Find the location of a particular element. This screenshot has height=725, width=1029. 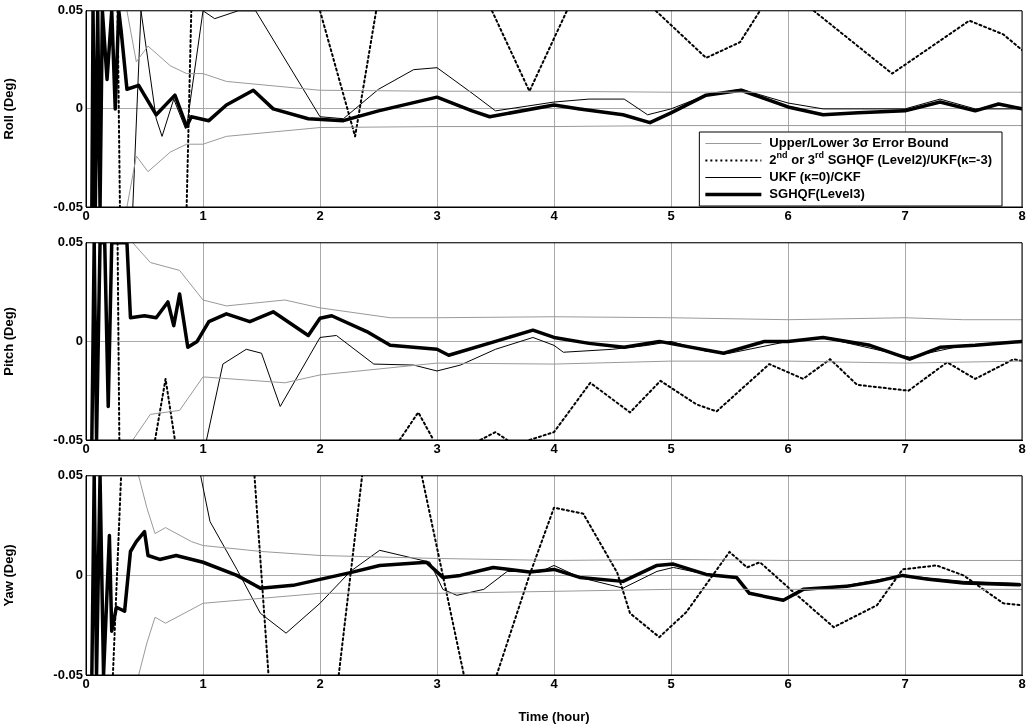

legend-label: SGHQF(Level3) is located at coordinates (817, 194).